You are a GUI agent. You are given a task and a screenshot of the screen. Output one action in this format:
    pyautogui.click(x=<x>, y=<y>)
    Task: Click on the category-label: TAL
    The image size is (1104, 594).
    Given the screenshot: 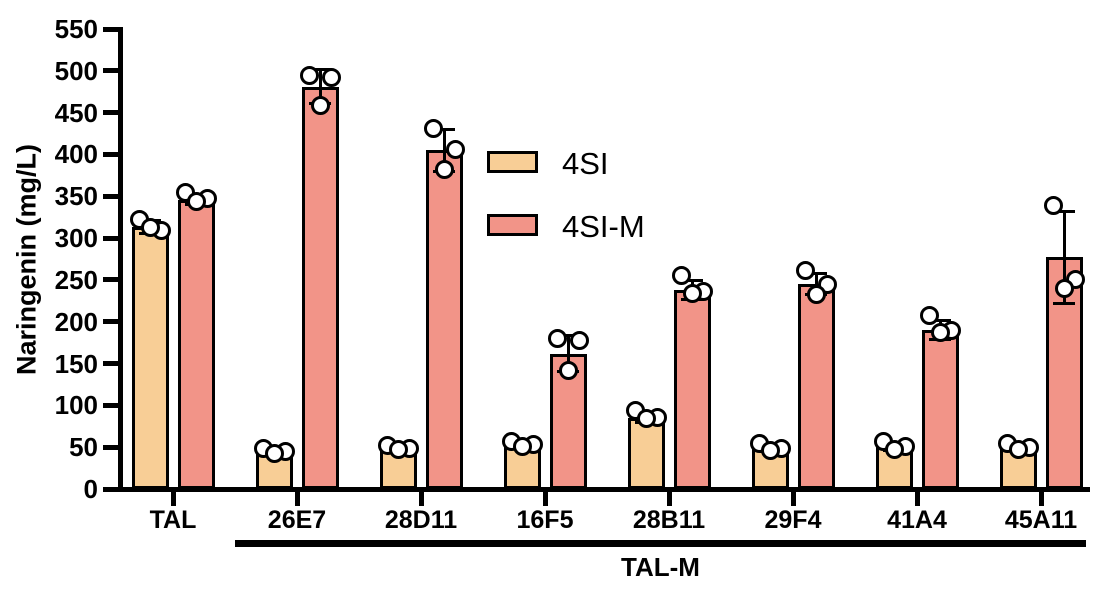 What is the action you would take?
    pyautogui.click(x=173, y=520)
    